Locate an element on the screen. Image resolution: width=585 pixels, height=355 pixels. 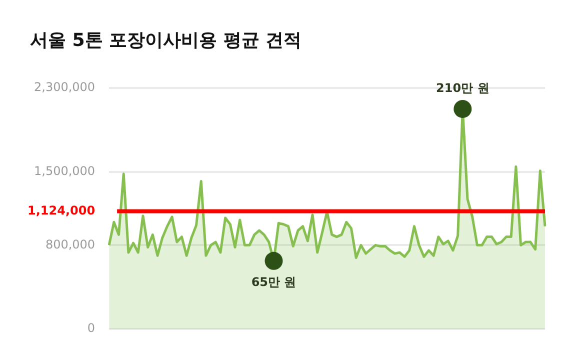
chart-title: 서울 5톤 포장이사비용 평균 견적 is located at coordinates (166, 40).